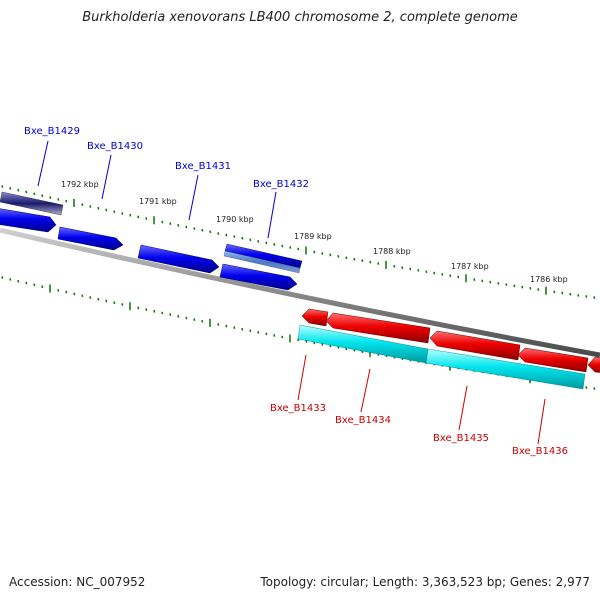  Describe the element at coordinates (505, 369) in the screenshot. I see `reverse-feature-bar` at that location.